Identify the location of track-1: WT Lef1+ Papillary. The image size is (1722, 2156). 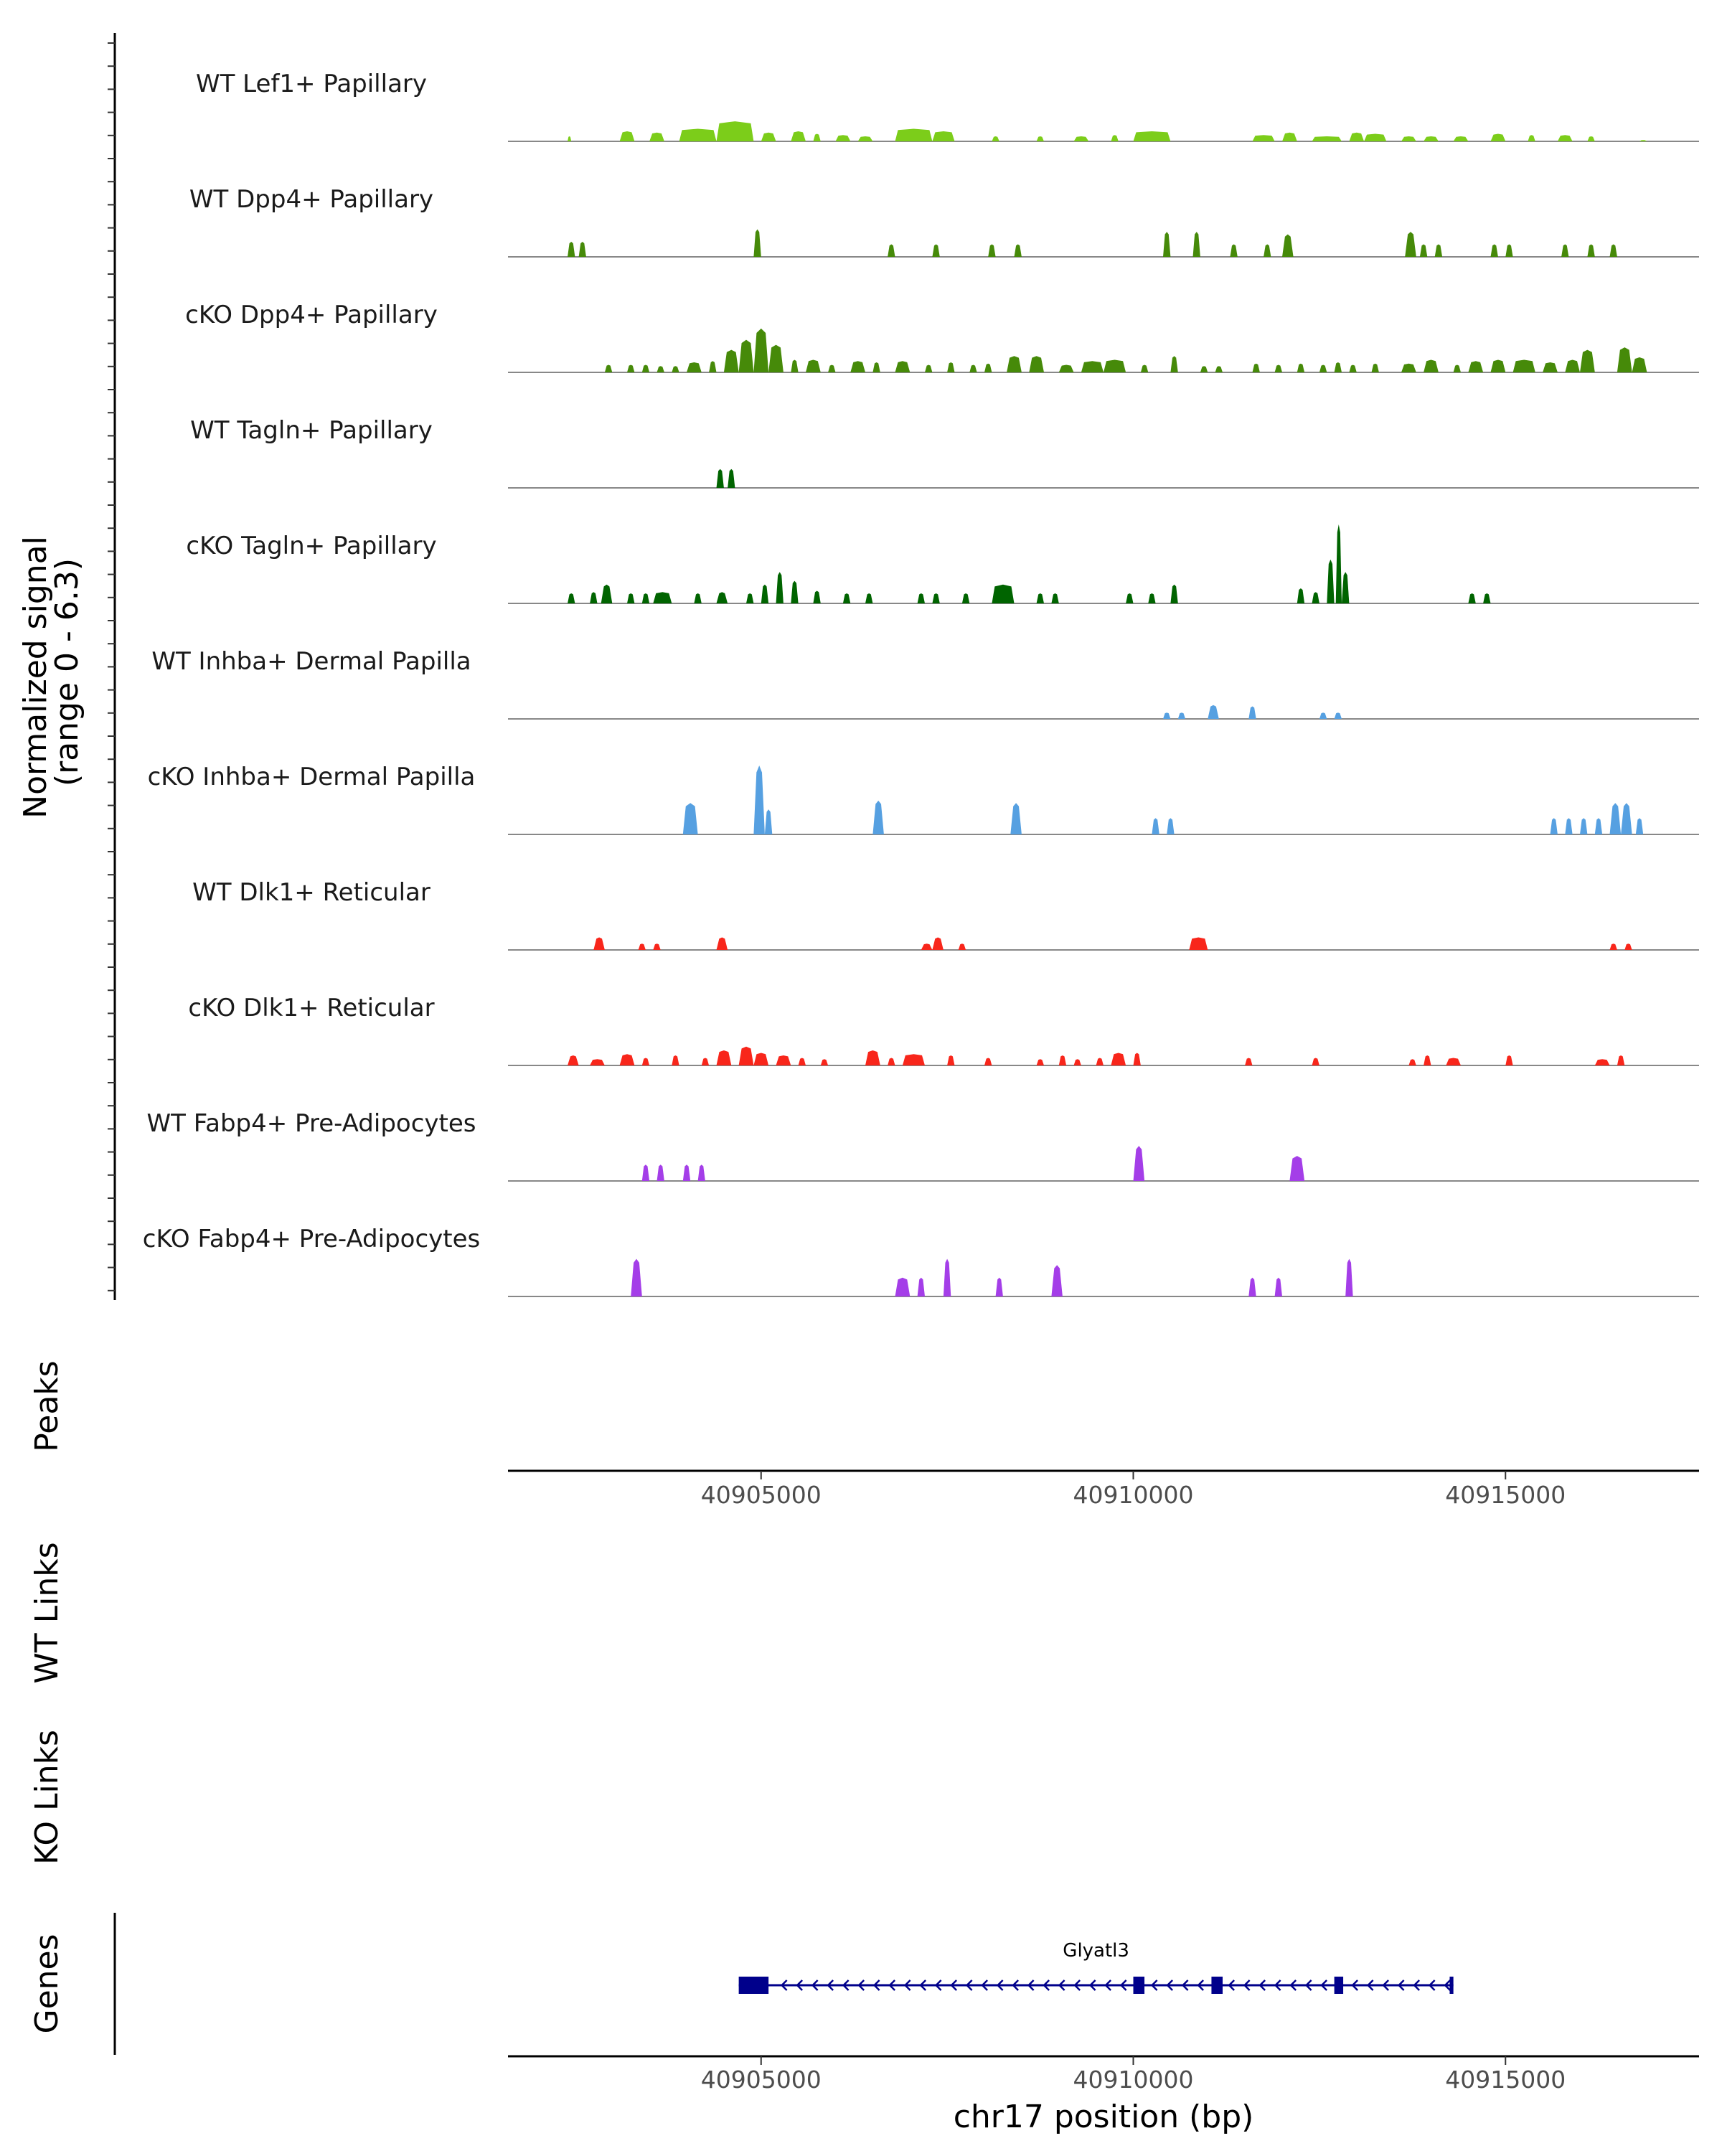
(948, 106).